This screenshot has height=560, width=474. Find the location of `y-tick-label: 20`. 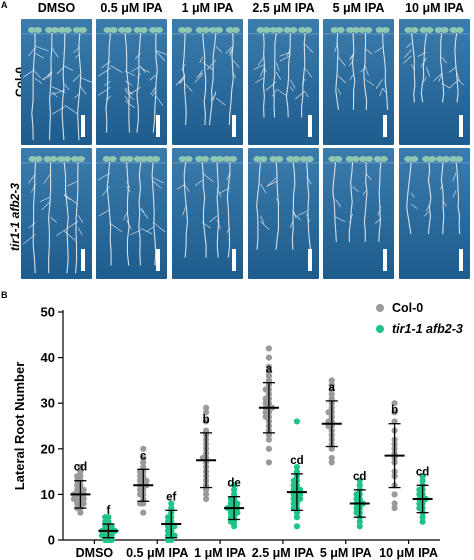

y-tick-label: 20 is located at coordinates (48, 448).